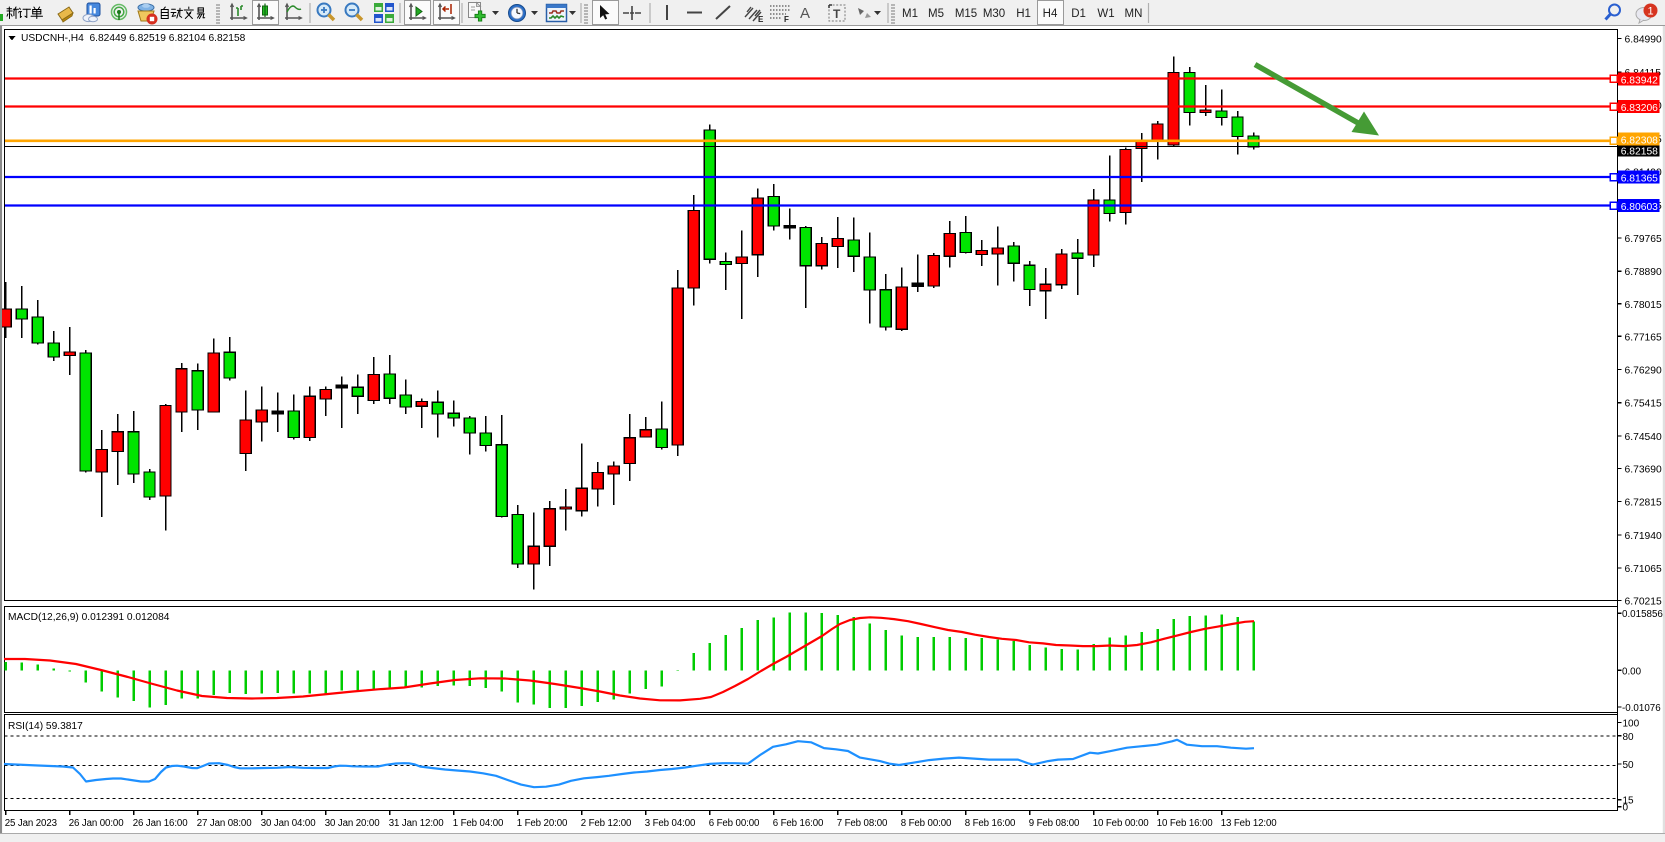  What do you see at coordinates (990, 823) in the screenshot?
I see `svg-text: 8 Feb 16:00` at bounding box center [990, 823].